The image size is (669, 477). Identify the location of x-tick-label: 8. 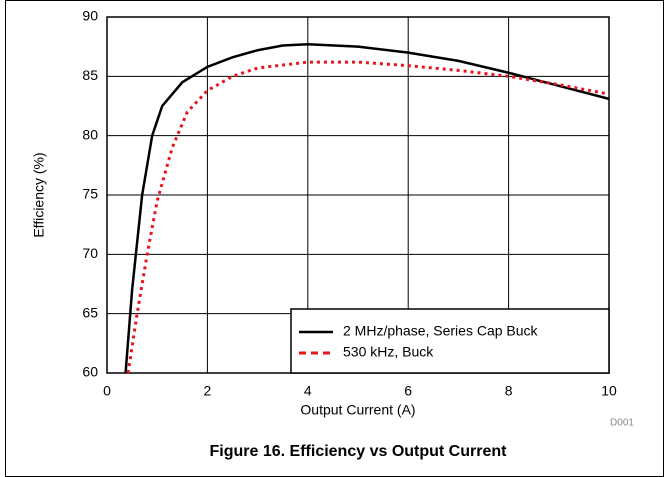
(509, 391).